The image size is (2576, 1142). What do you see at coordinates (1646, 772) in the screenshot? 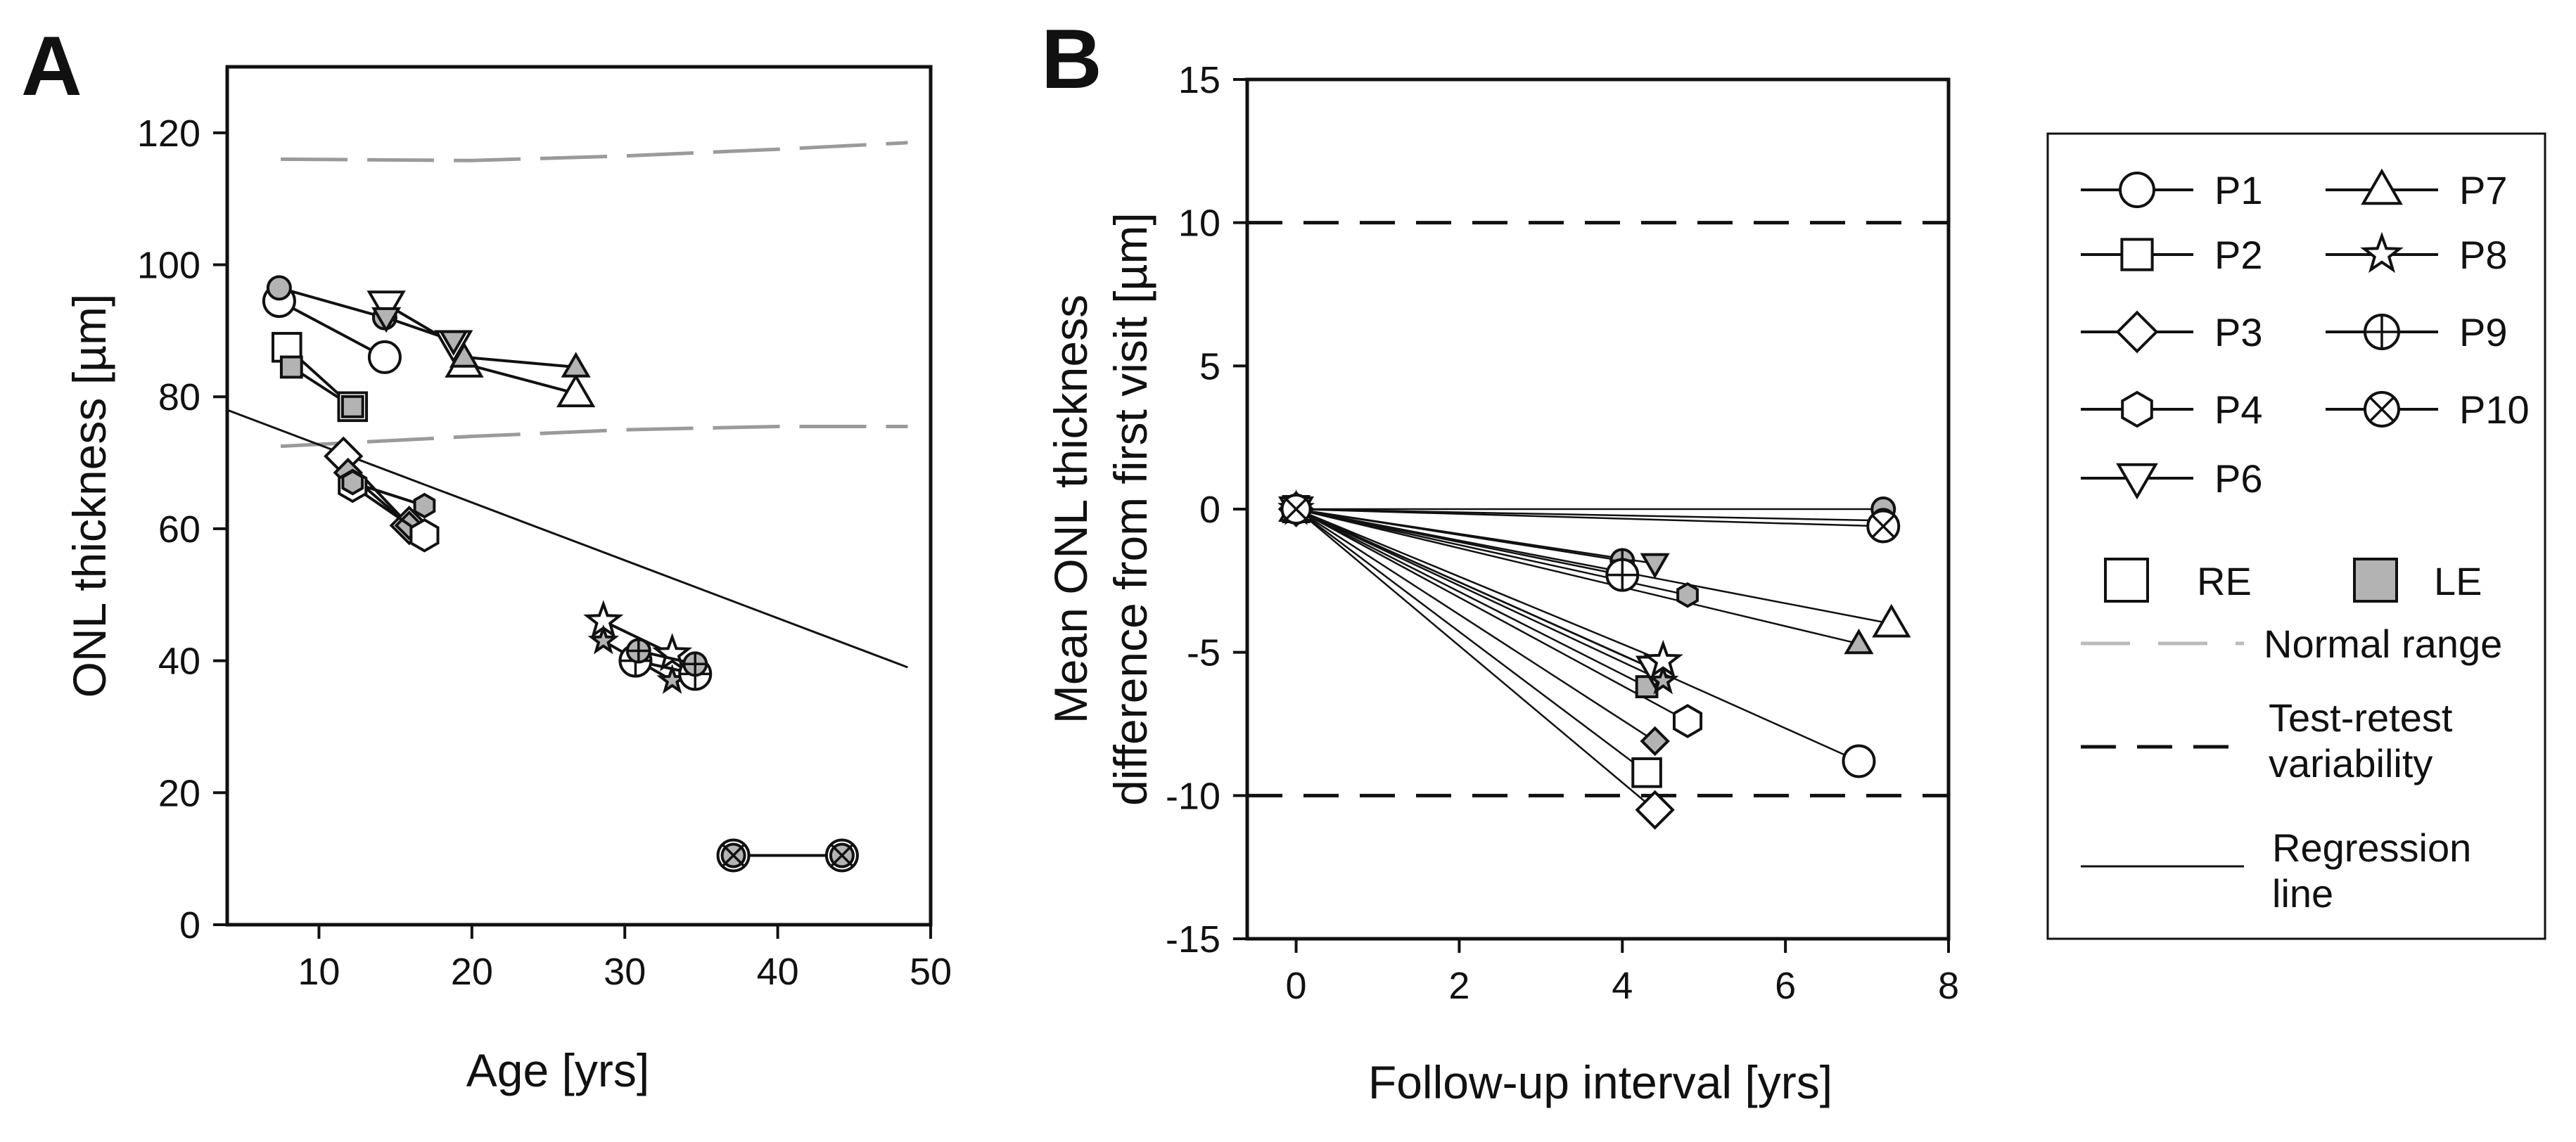
I see `panel-b-point-p2-re` at bounding box center [1646, 772].